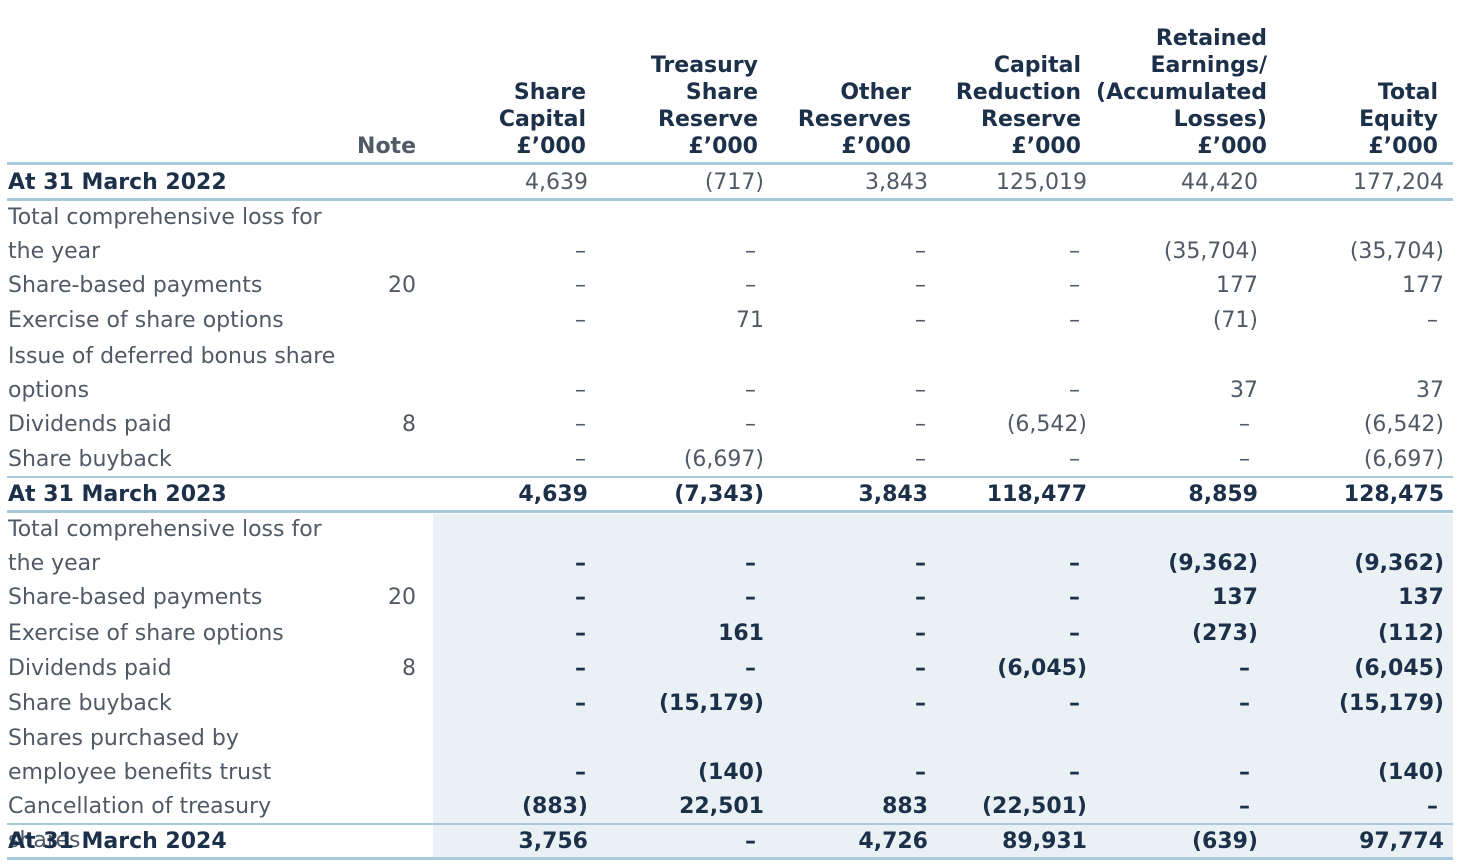  What do you see at coordinates (730, 511) in the screenshot?
I see `rule-2023` at bounding box center [730, 511].